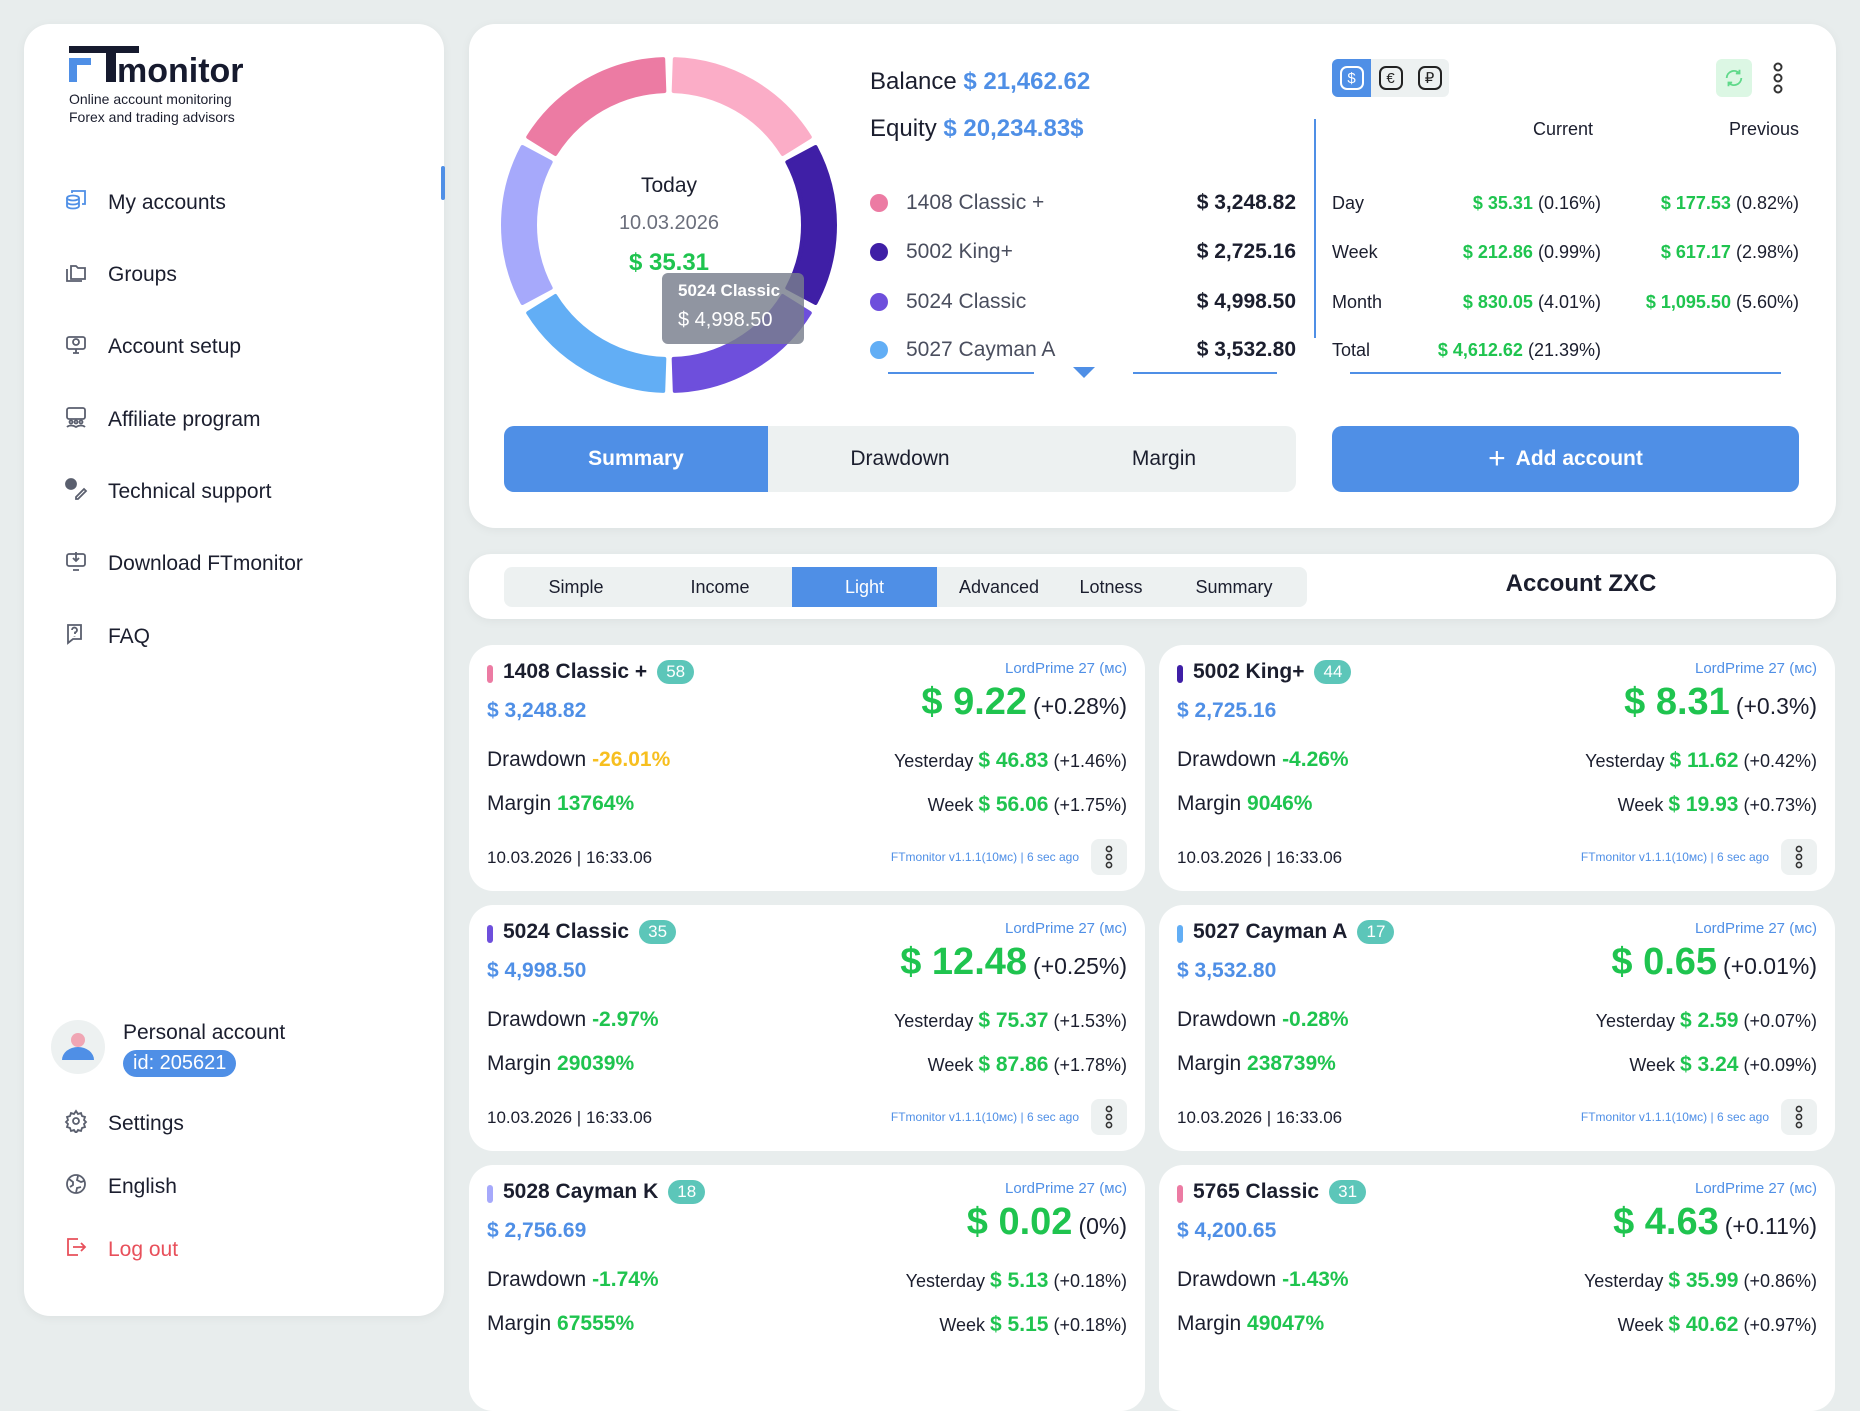 This screenshot has width=1860, height=1411. What do you see at coordinates (1778, 80) in the screenshot?
I see `more-menu-button` at bounding box center [1778, 80].